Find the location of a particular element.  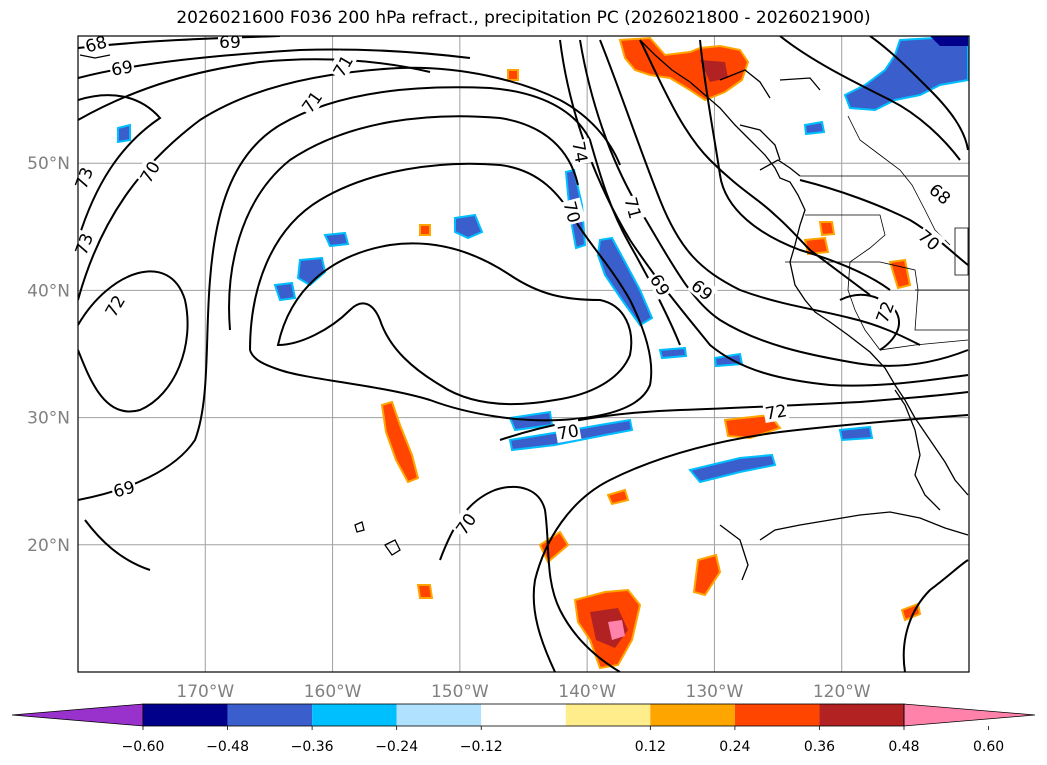

colorbar-label: −0.12 is located at coordinates (481, 747).